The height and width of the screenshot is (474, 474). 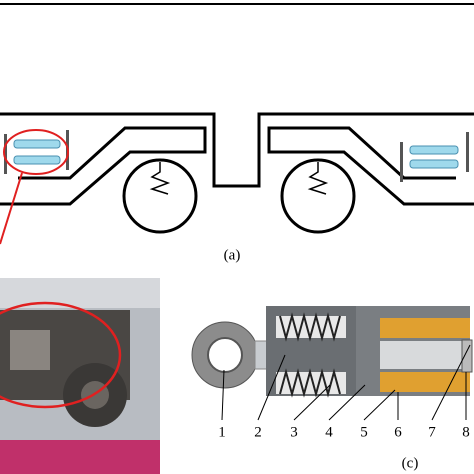 I want to click on part-number: 5, so click(x=364, y=432).